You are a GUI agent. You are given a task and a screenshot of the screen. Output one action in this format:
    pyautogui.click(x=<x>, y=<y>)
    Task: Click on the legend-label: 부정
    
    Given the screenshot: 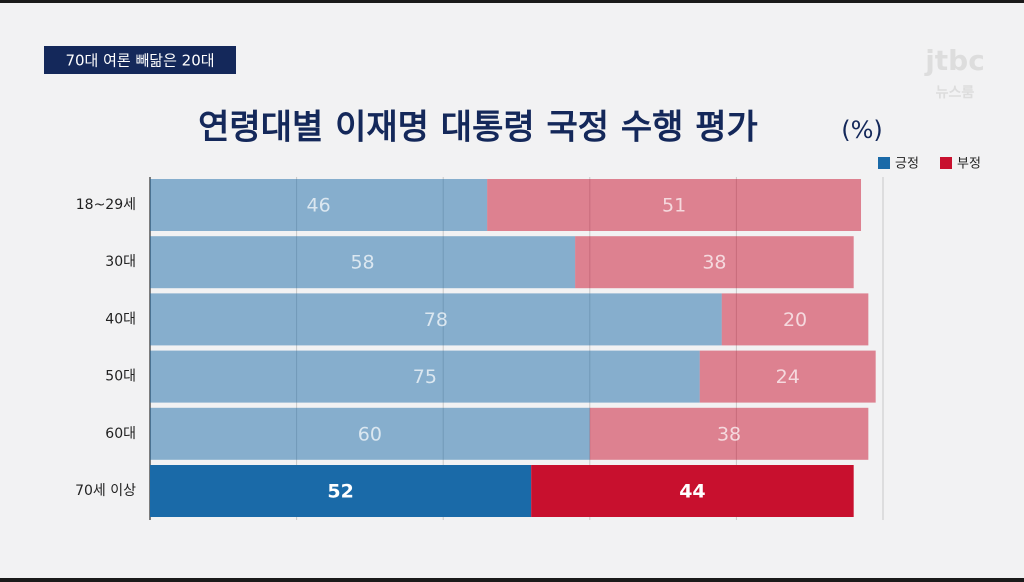 What is the action you would take?
    pyautogui.click(x=969, y=164)
    